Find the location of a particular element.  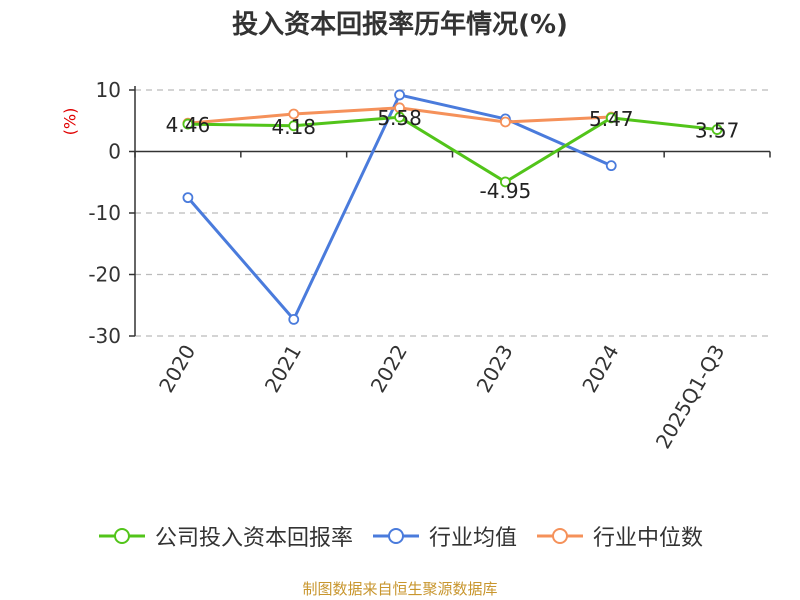

data-label: 5.47 is located at coordinates (611, 119).